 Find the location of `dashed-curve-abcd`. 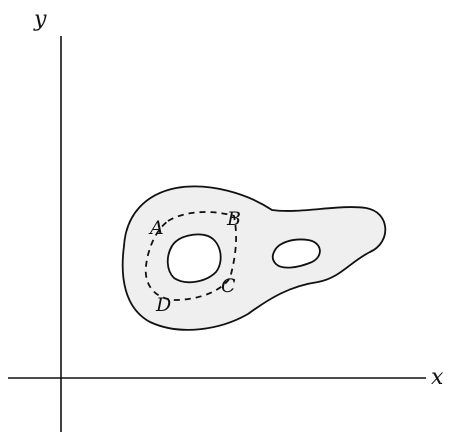

dashed-curve-abcd is located at coordinates (190, 256).